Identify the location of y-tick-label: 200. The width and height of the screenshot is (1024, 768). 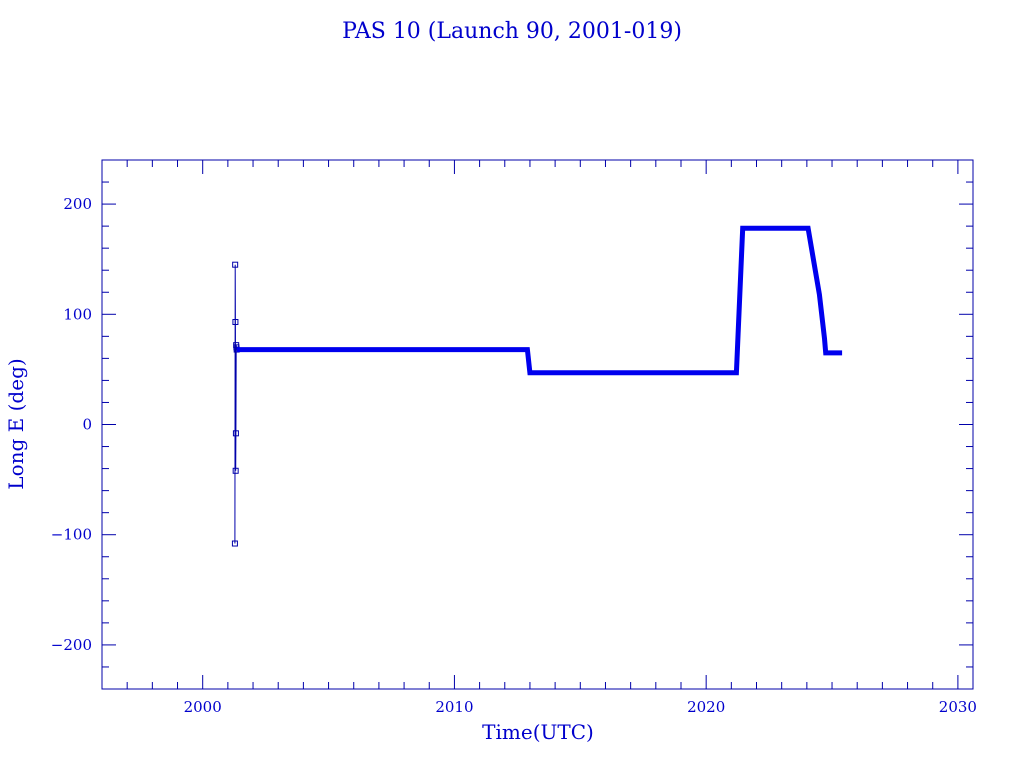
(77, 204).